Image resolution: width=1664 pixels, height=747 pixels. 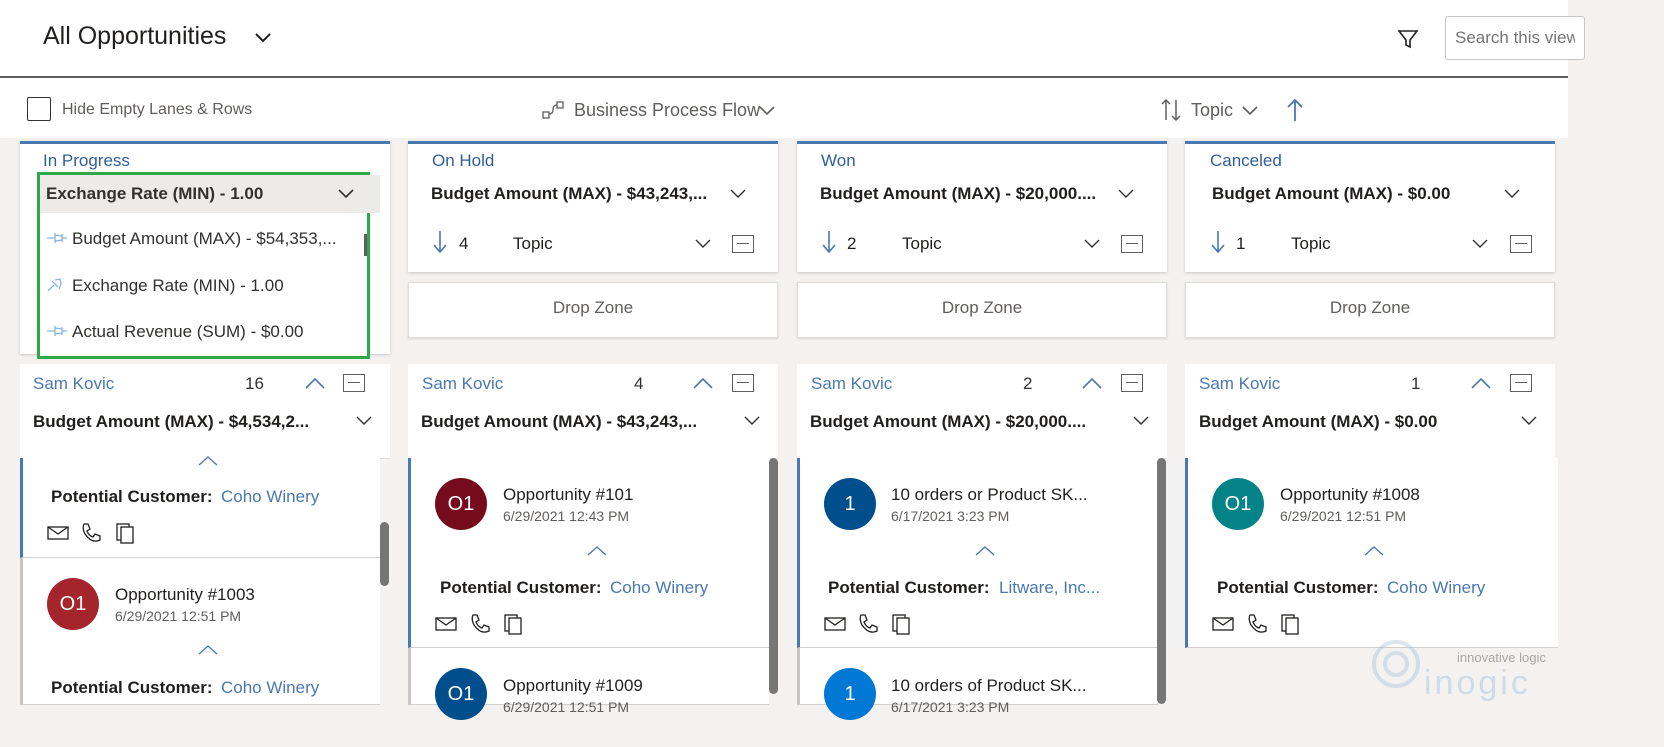 What do you see at coordinates (178, 616) in the screenshot?
I see `card-date: 6/29/2021 12:51 PM` at bounding box center [178, 616].